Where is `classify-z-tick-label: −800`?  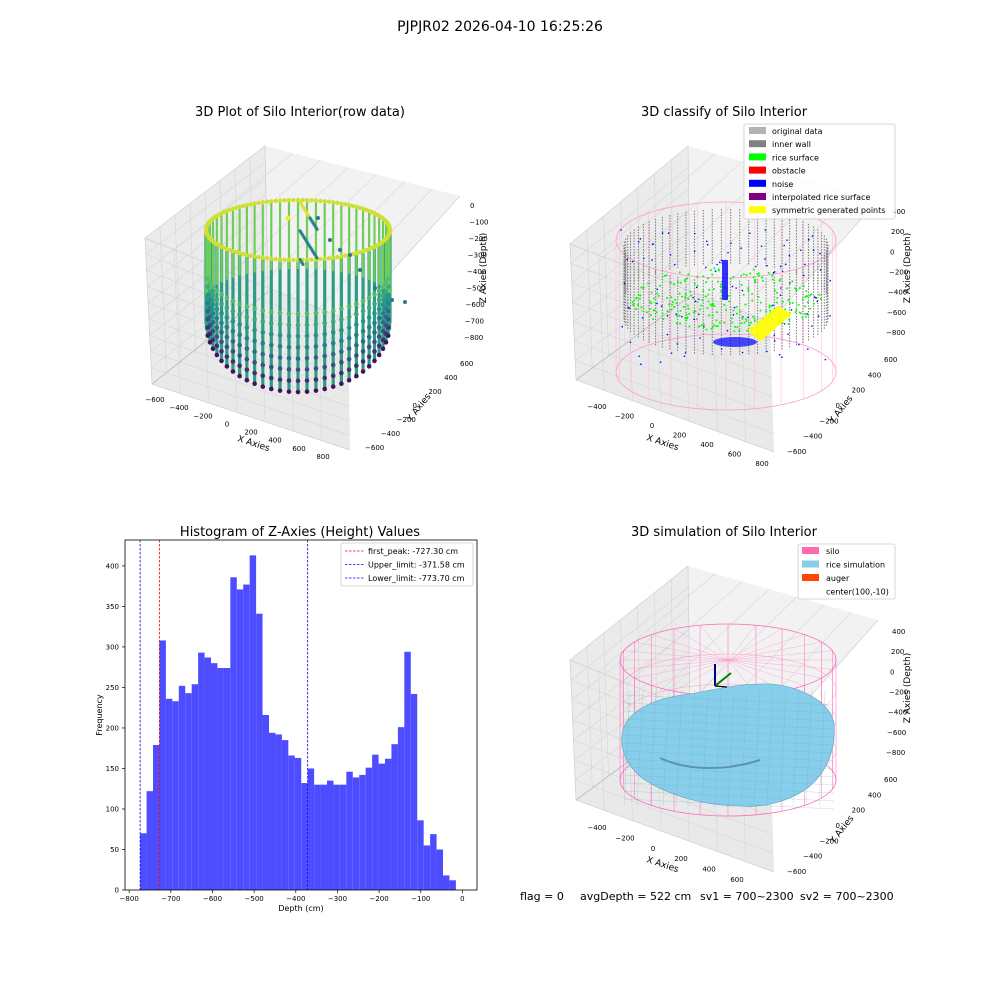
classify-z-tick-label: −800 is located at coordinates (895, 333).